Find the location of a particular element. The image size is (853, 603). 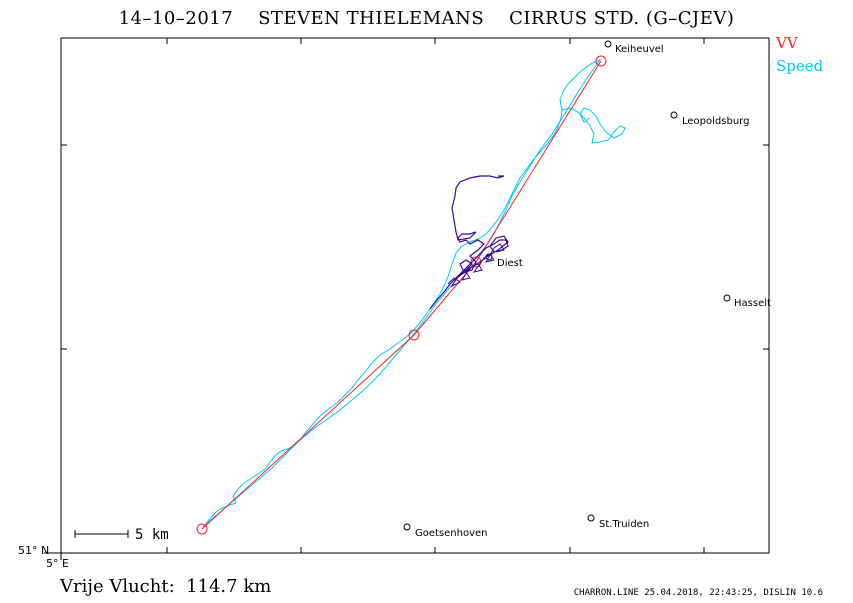

place-label-st-truiden: St.Truiden is located at coordinates (624, 524).